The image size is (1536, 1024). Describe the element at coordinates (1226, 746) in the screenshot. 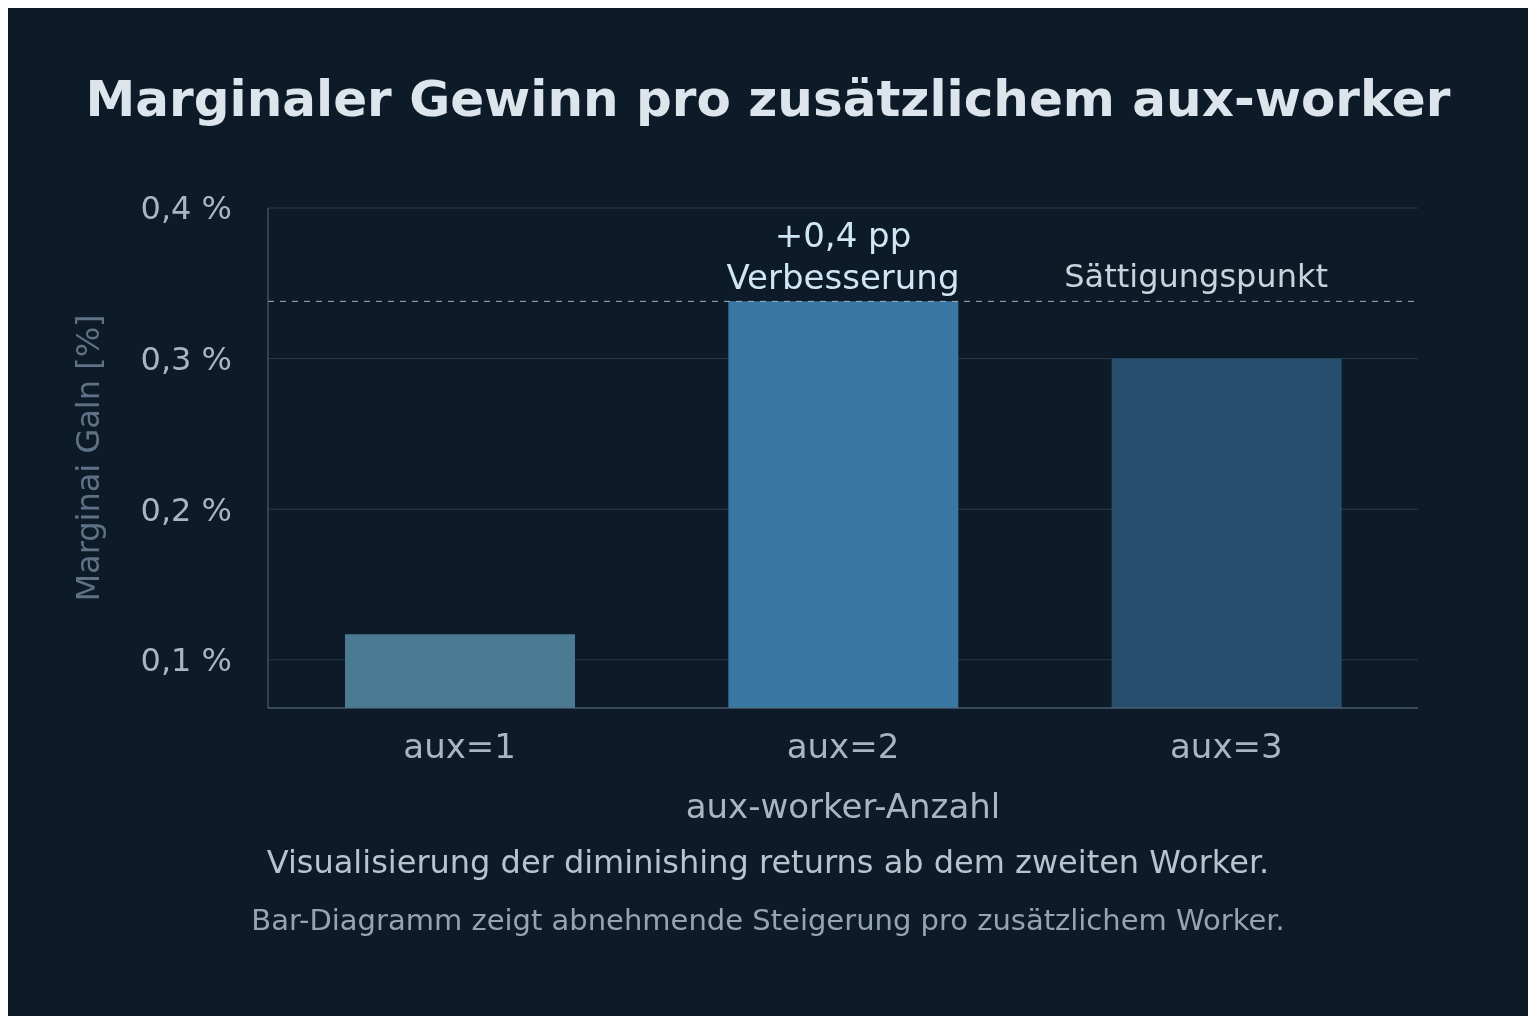

I see `x-tick-label: aux=3` at that location.